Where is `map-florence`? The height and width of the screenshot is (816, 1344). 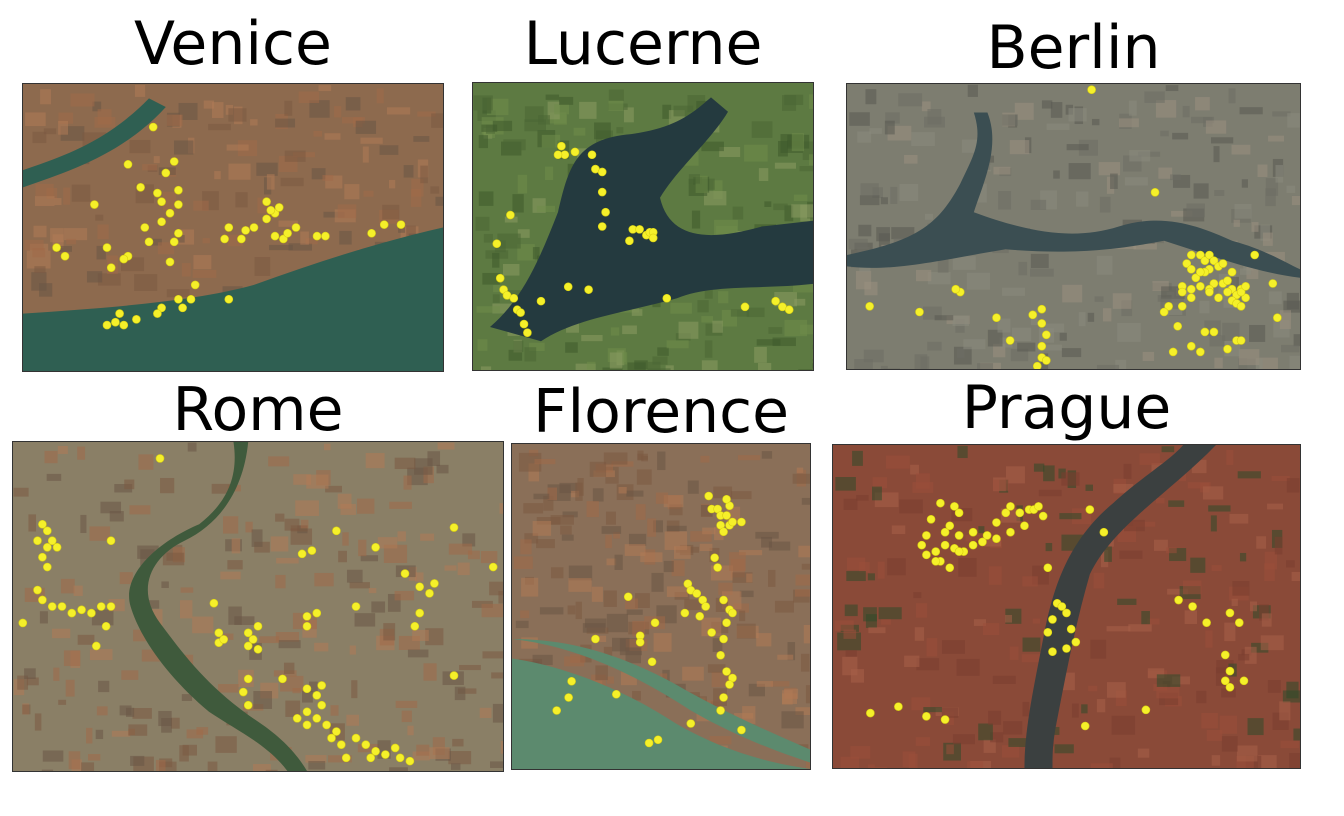
map-florence is located at coordinates (661, 606).